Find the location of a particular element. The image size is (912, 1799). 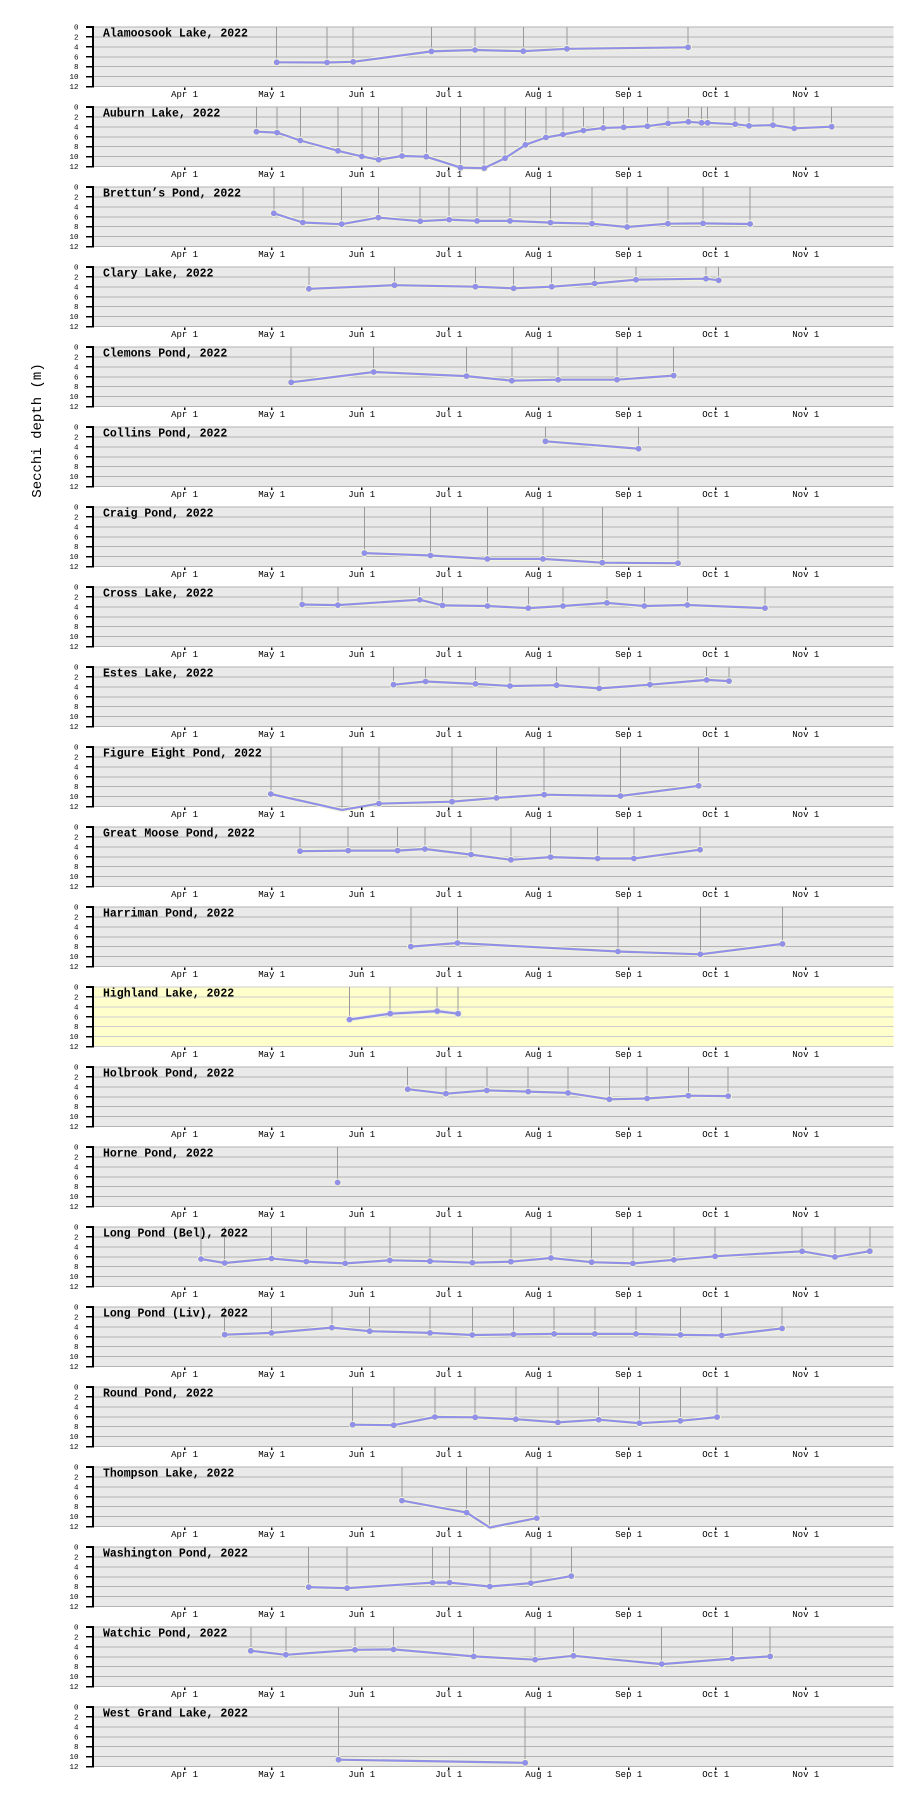

svg-text: Long Pond (Liv), 2022 is located at coordinates (175, 1314).